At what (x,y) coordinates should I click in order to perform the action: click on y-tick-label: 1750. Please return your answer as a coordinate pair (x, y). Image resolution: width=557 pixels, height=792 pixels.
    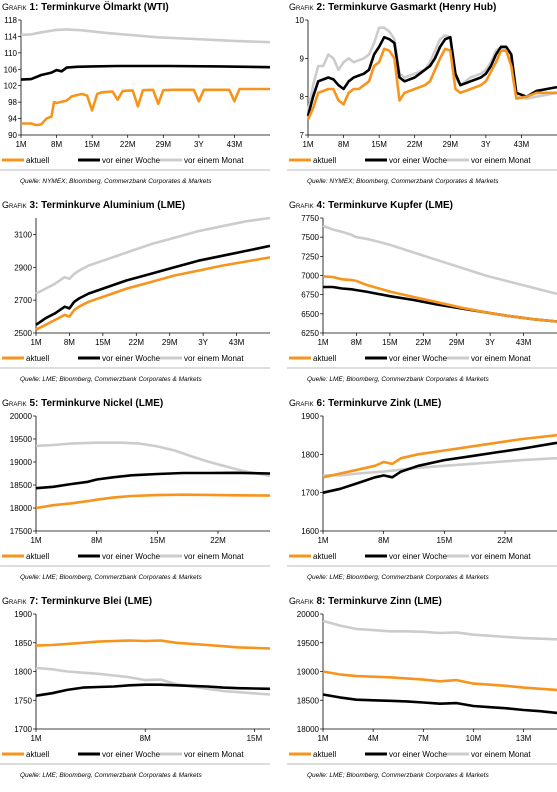
    Looking at the image, I should click on (23, 700).